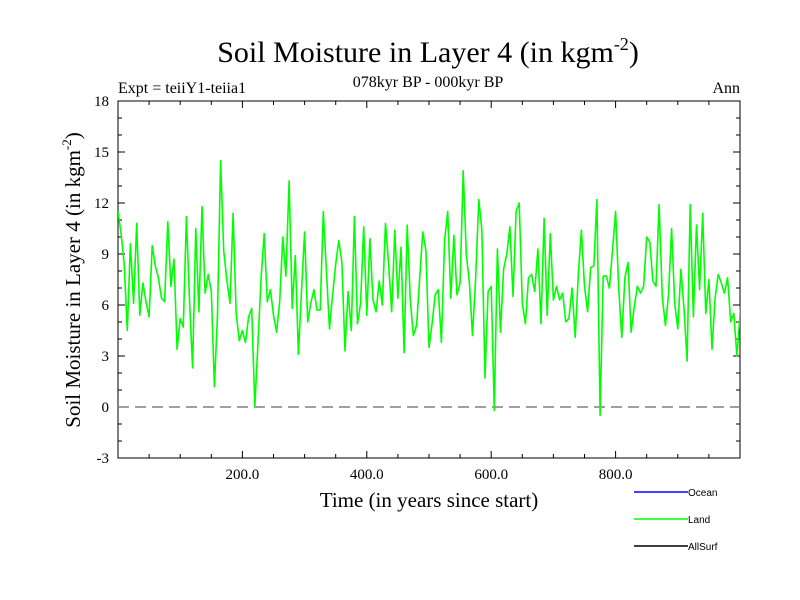  Describe the element at coordinates (702, 493) in the screenshot. I see `legend-label: Ocean` at that location.